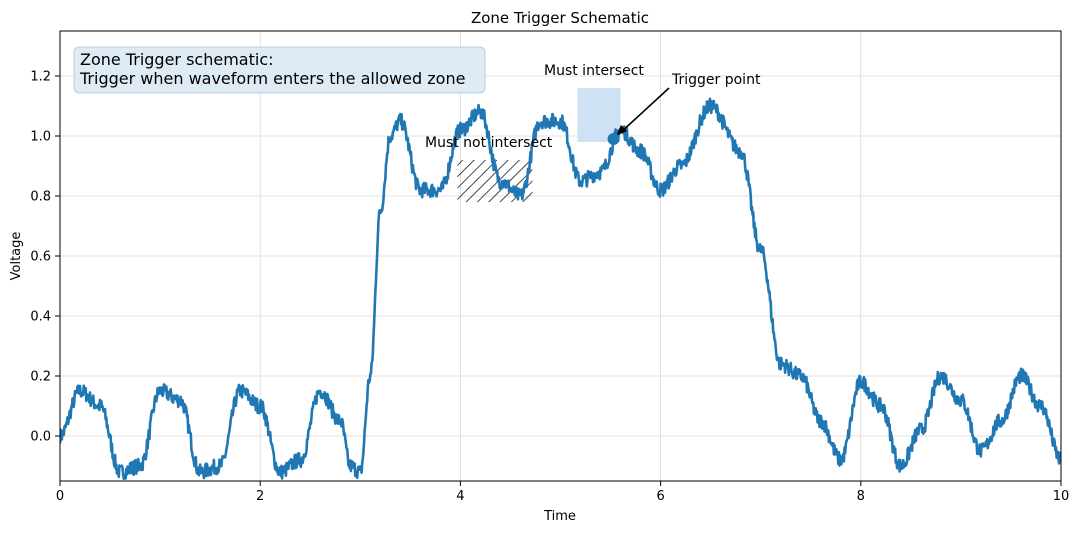 Image resolution: width=1080 pixels, height=533 pixels. Describe the element at coordinates (621, 130) in the screenshot. I see `trigger-arrowhead` at that location.